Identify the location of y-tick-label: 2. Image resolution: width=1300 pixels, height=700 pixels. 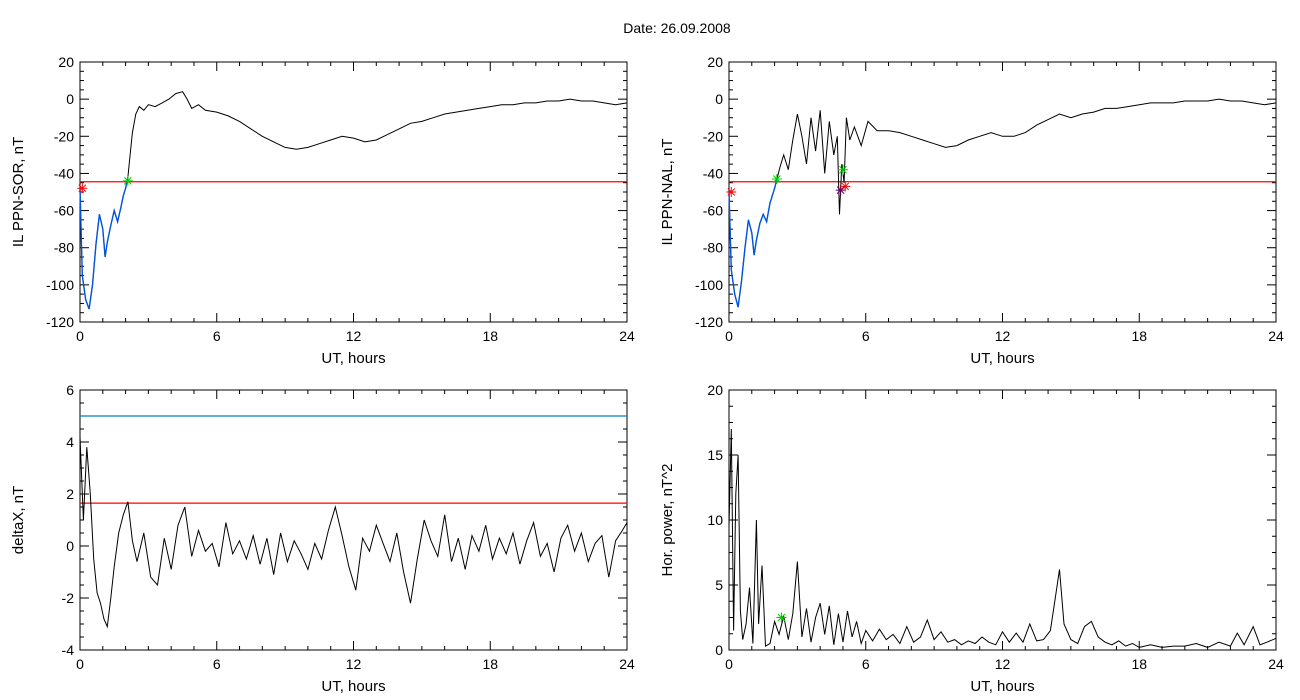
(70, 494).